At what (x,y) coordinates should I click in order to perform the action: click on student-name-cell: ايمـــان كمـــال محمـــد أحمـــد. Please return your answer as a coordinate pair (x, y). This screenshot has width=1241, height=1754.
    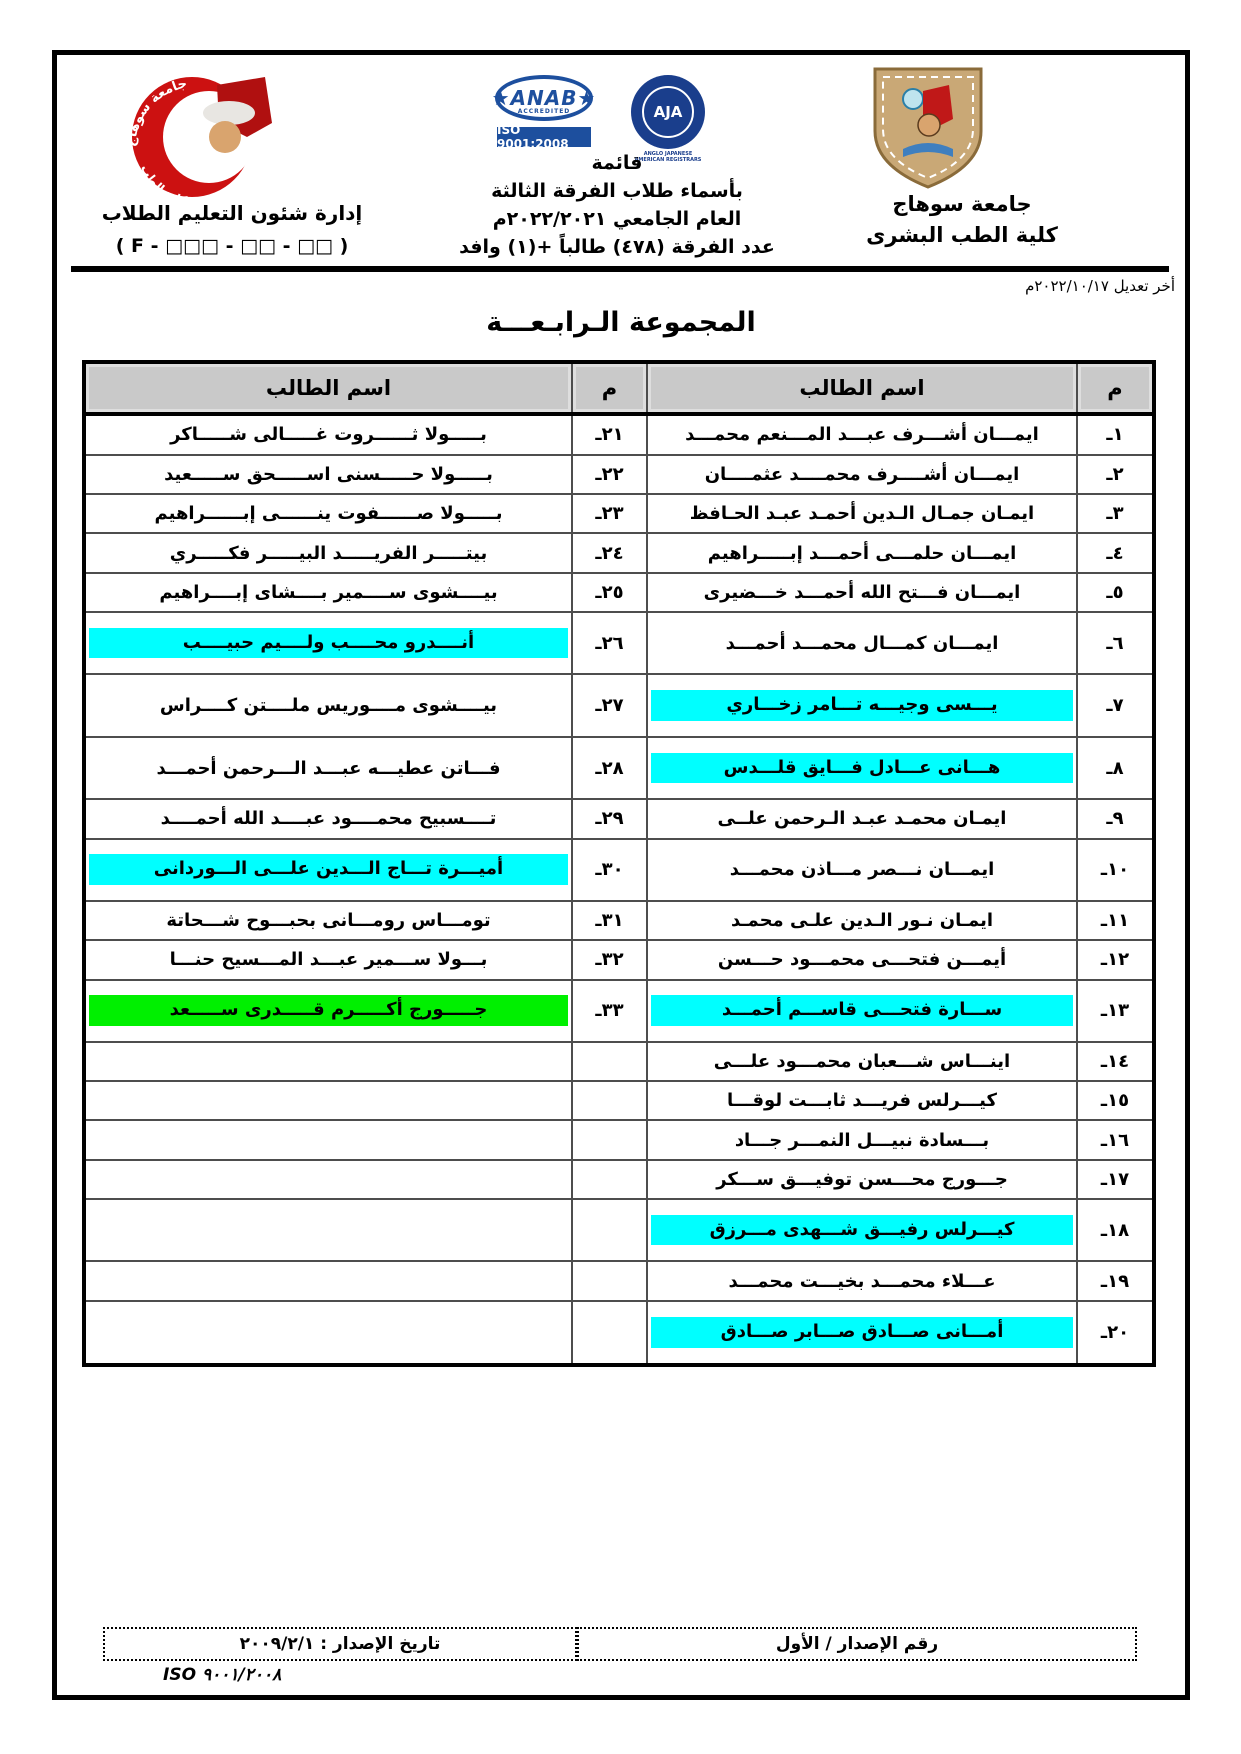
    Looking at the image, I should click on (862, 643).